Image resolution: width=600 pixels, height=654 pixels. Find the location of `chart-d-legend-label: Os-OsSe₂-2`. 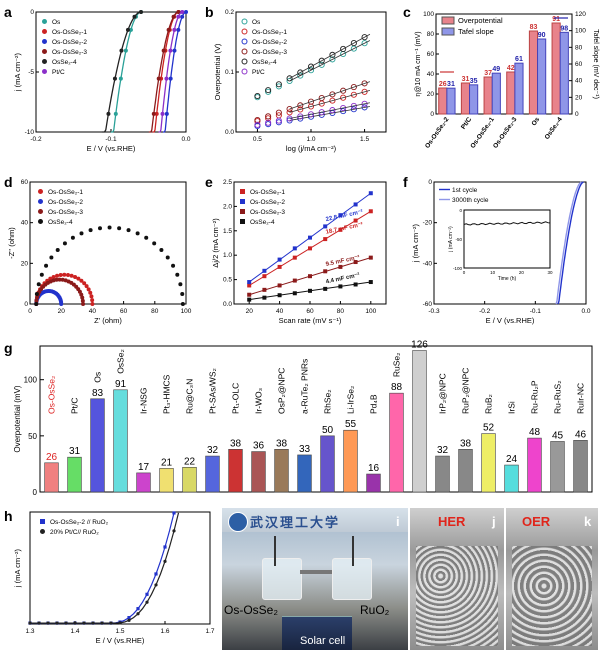

chart-d-legend-label: Os-OsSe₂-2 is located at coordinates (65, 202).